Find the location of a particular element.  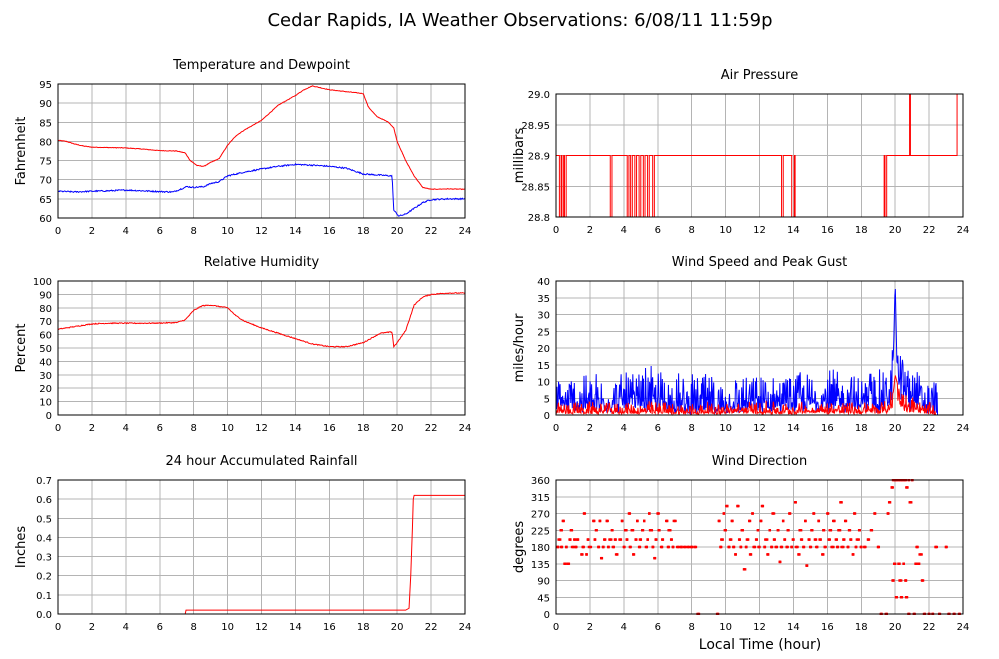

x-axis-label: Local Time (hour) is located at coordinates (760, 645).